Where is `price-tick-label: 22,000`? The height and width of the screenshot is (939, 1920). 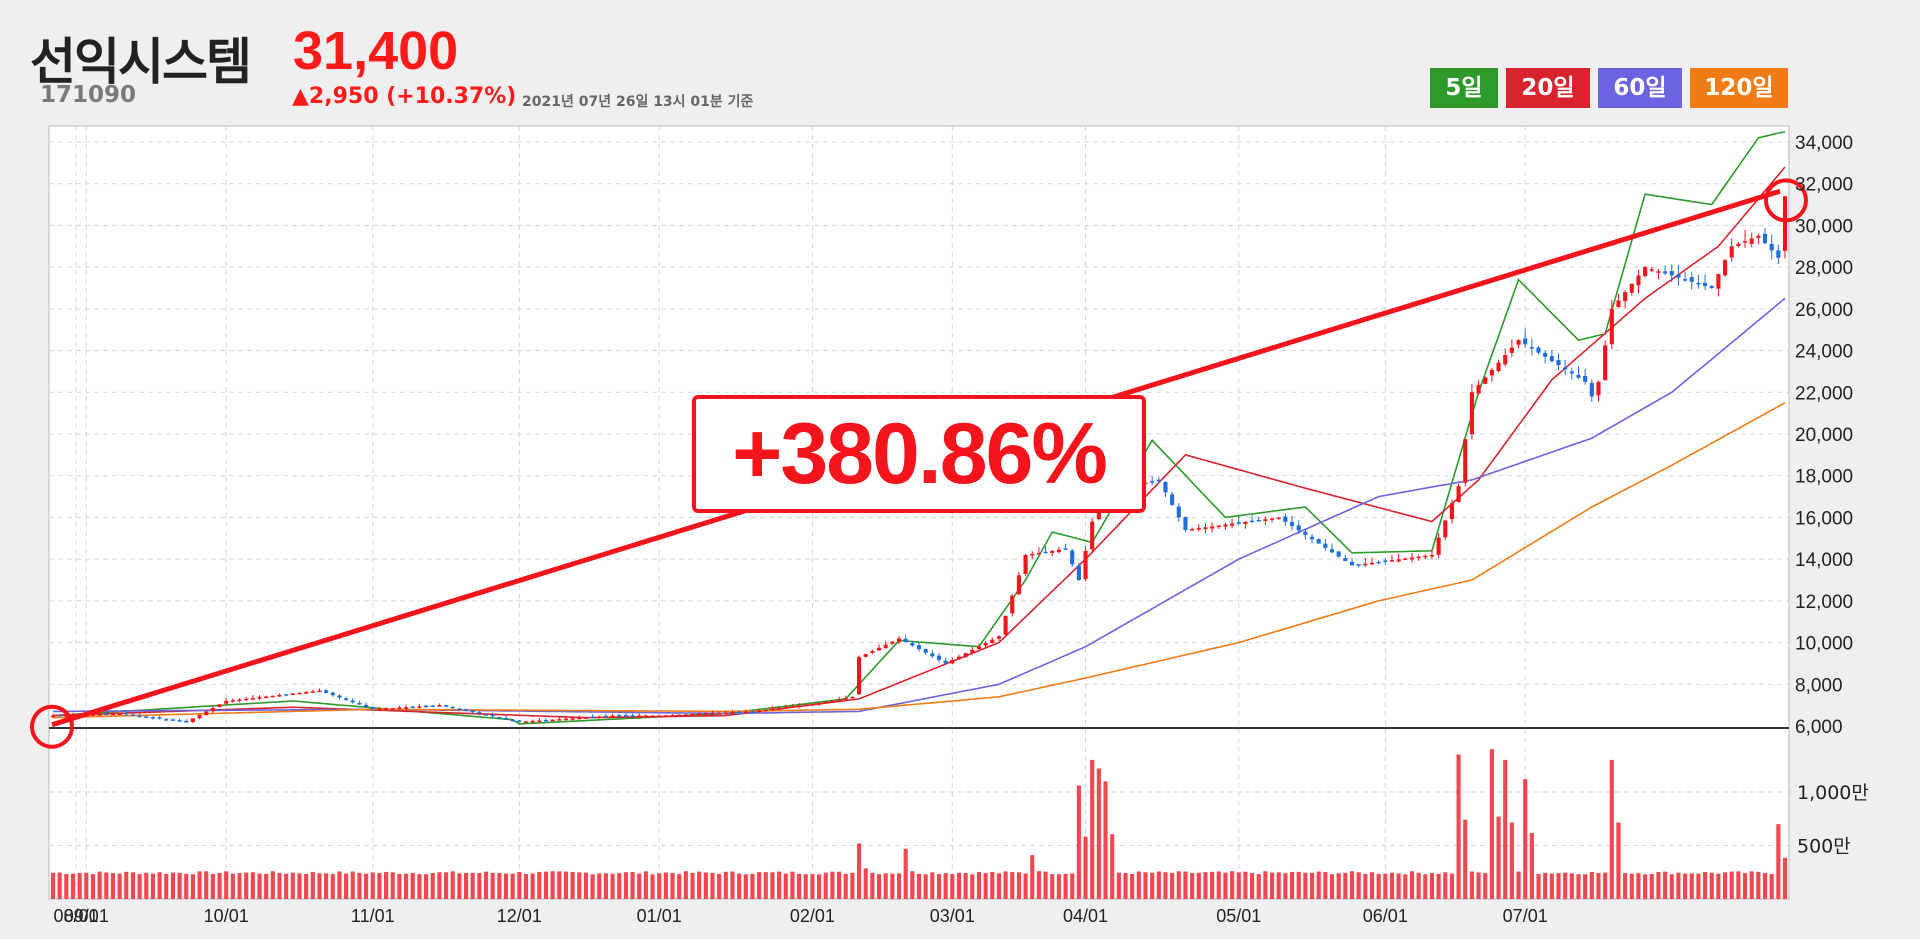
price-tick-label: 22,000 is located at coordinates (1824, 393).